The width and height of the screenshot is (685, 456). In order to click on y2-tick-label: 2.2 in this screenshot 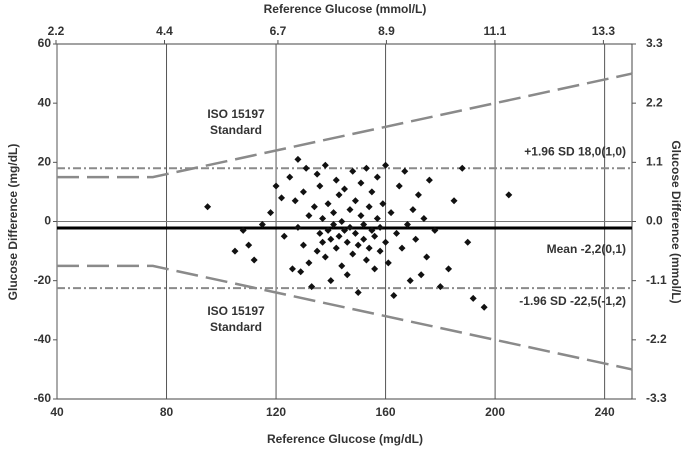, I will do `click(654, 102)`.